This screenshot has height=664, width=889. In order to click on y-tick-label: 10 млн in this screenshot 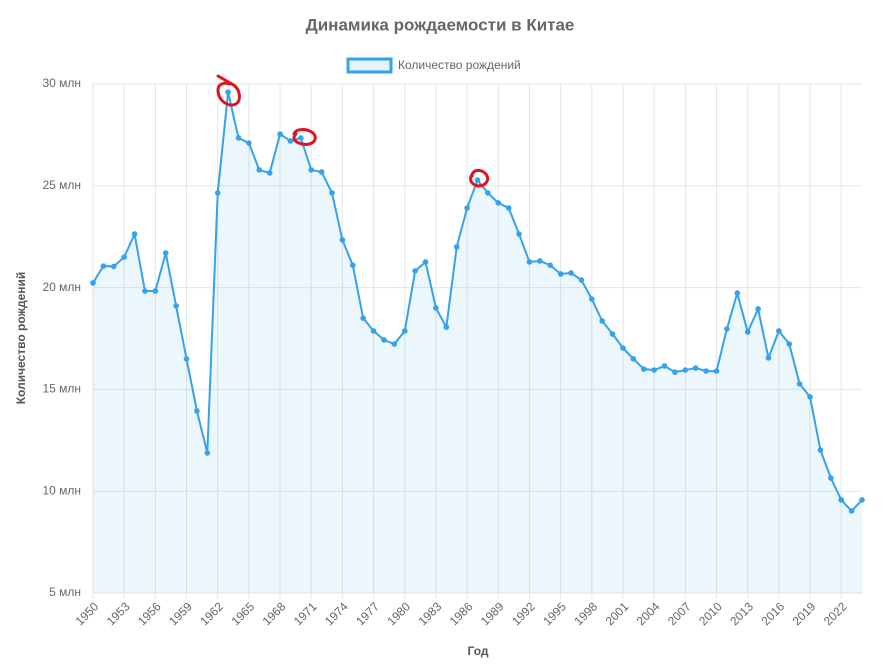, I will do `click(61, 490)`.